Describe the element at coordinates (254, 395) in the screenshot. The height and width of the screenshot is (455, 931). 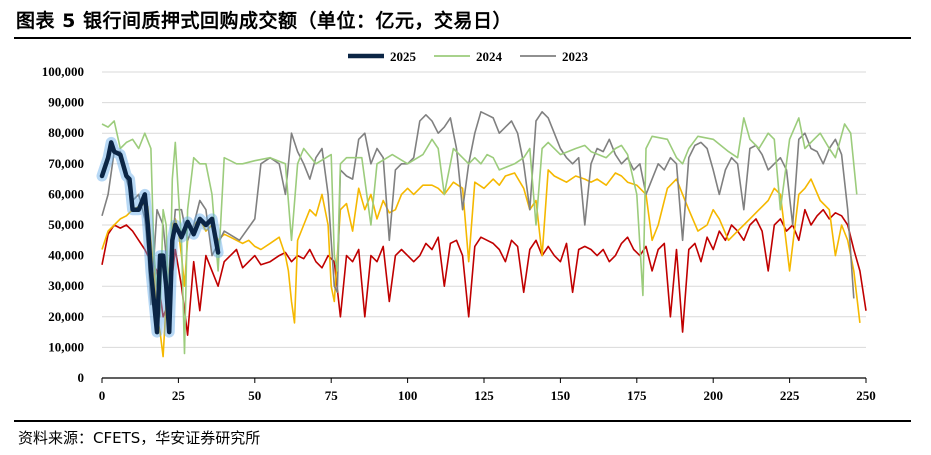
I see `x-tick-label: 50` at that location.